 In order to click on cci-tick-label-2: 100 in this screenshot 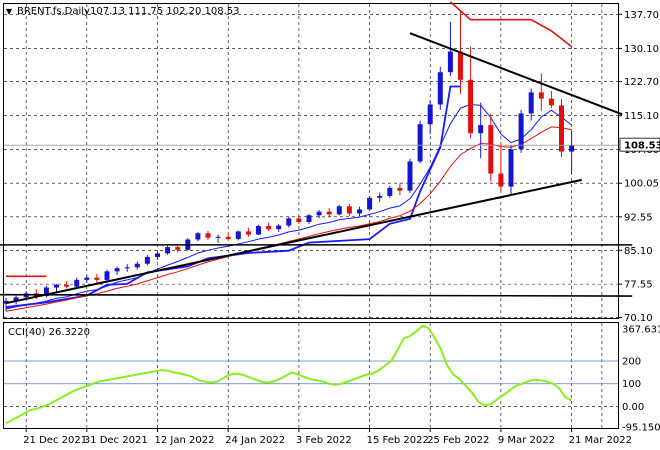, I will do `click(631, 384)`.